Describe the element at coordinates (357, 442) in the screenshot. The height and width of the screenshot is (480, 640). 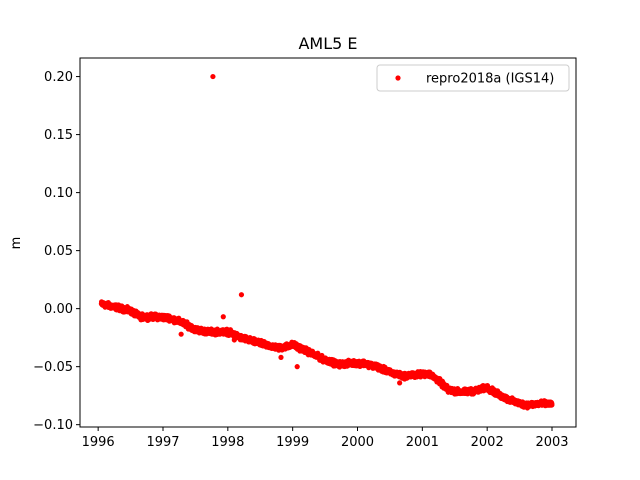
I see `x-tick-label: 2000` at that location.